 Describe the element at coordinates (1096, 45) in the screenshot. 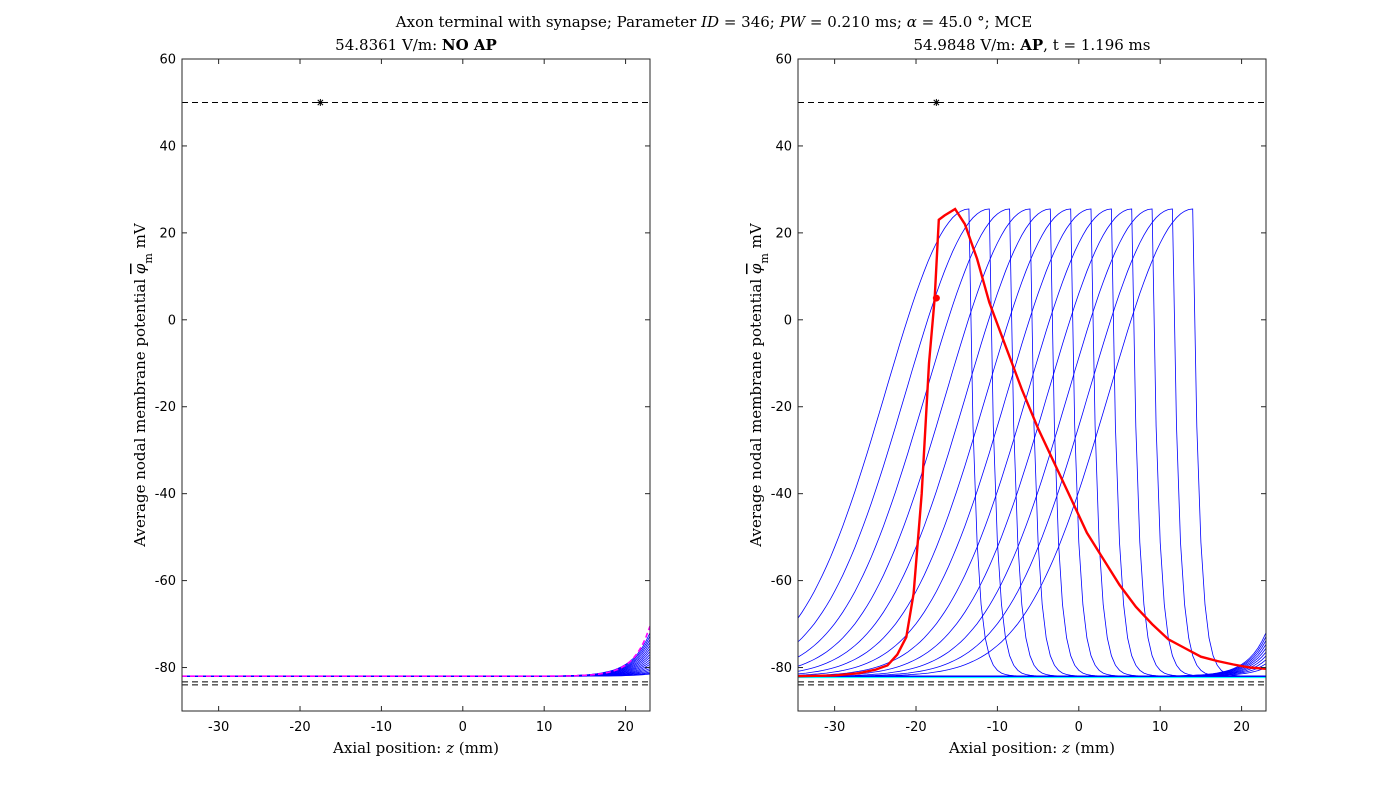

I see `panel-title-time: , t = 1.196 ms` at that location.